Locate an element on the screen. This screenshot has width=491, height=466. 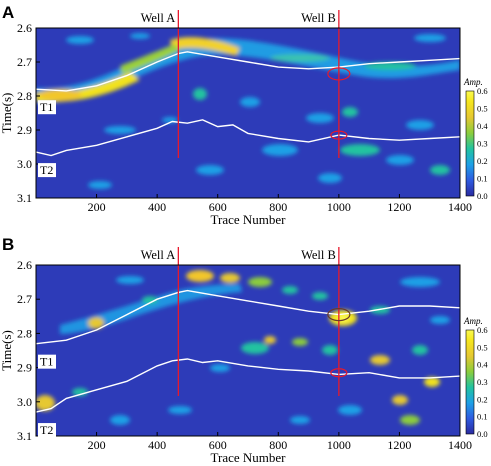
colorbar-a: Amp. 0.0 0.1 0.2 0.3 0.4 0.5 0.6 is located at coordinates (475, 139).